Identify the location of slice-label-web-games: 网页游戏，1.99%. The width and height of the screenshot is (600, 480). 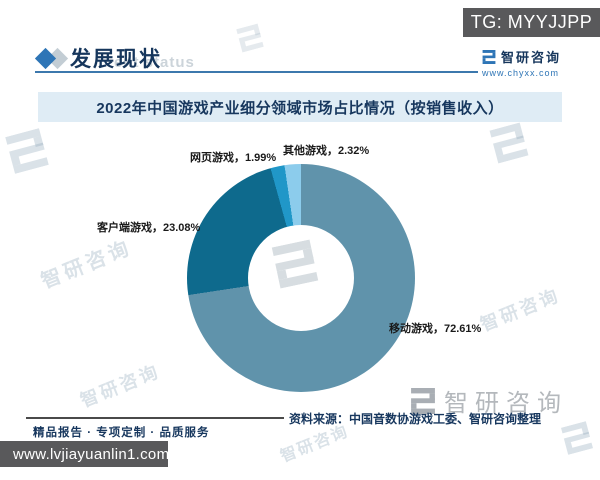
(233, 158).